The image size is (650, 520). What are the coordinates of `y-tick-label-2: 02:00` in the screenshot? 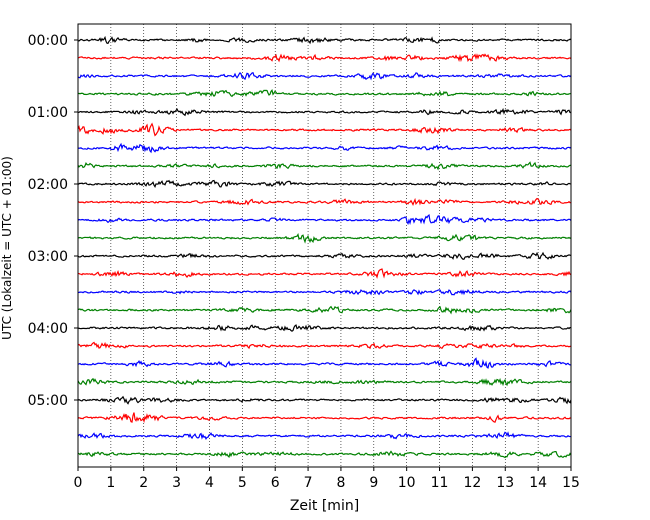 It's located at (48, 185).